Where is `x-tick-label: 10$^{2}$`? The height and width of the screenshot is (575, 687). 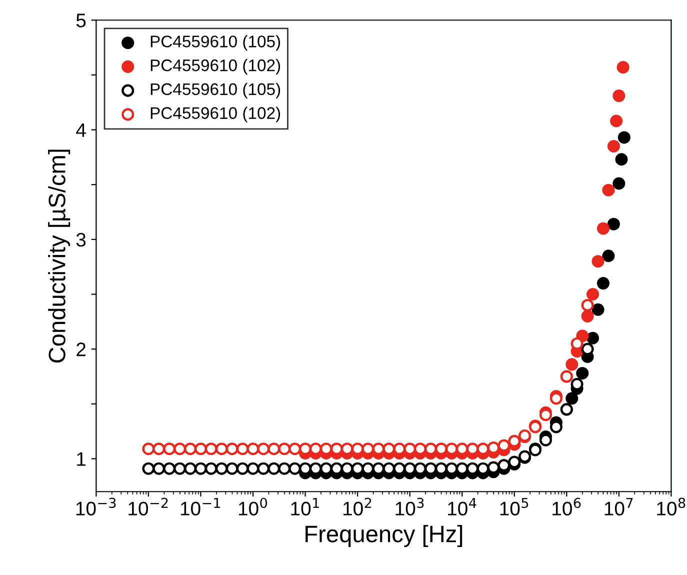 x-tick-label: 10$^{2}$ is located at coordinates (357, 507).